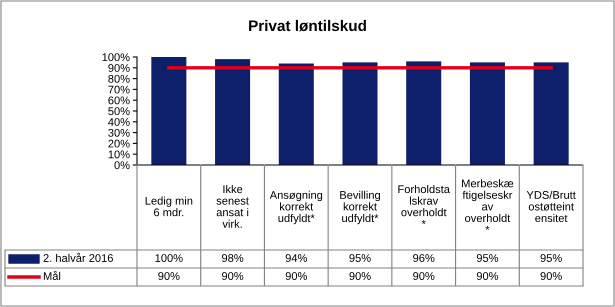  Describe the element at coordinates (119, 132) in the screenshot. I see `y-tick-label: 30%` at that location.